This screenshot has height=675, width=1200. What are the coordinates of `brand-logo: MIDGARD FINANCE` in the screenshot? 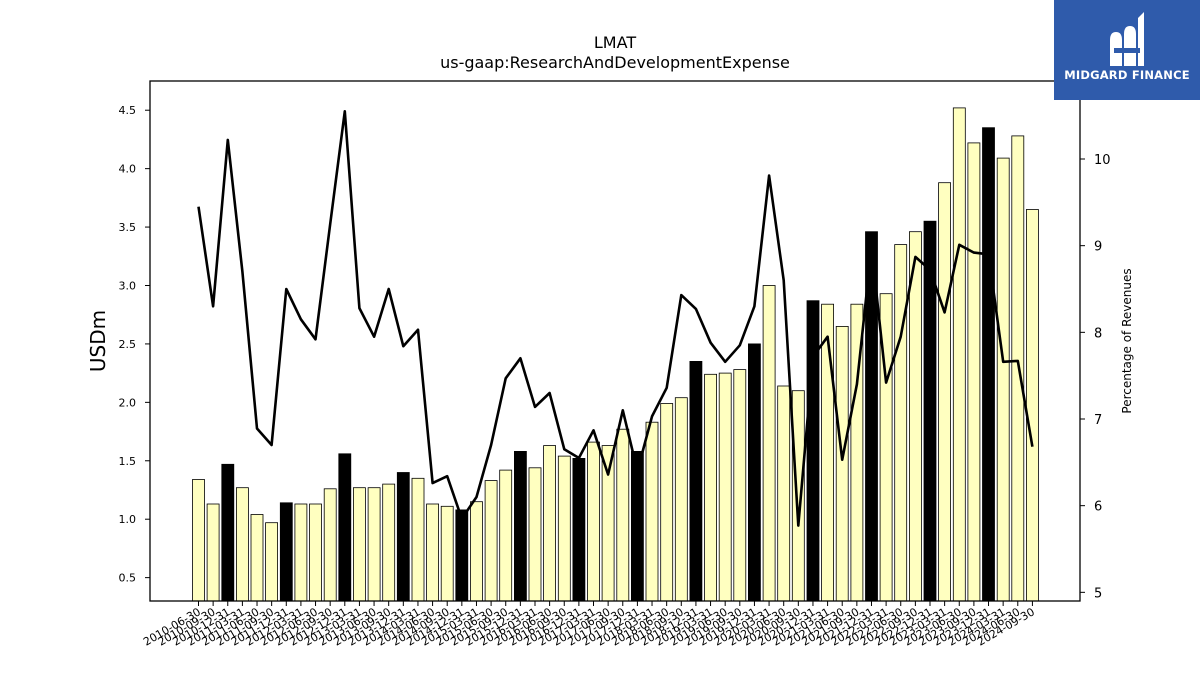 It's located at (1127, 50).